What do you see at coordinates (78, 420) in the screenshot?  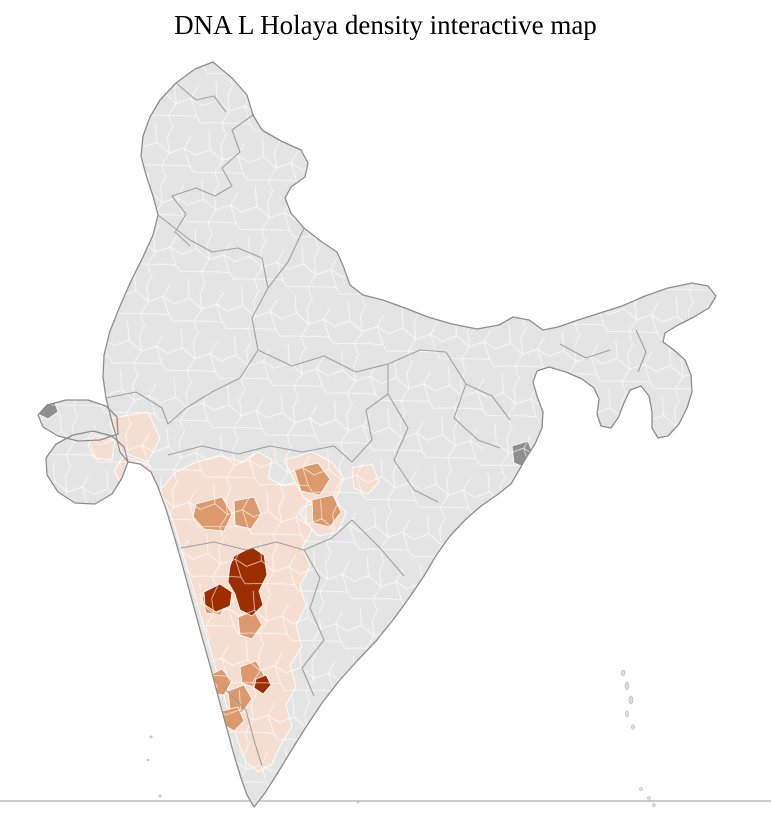 I see `outline-kutch` at bounding box center [78, 420].